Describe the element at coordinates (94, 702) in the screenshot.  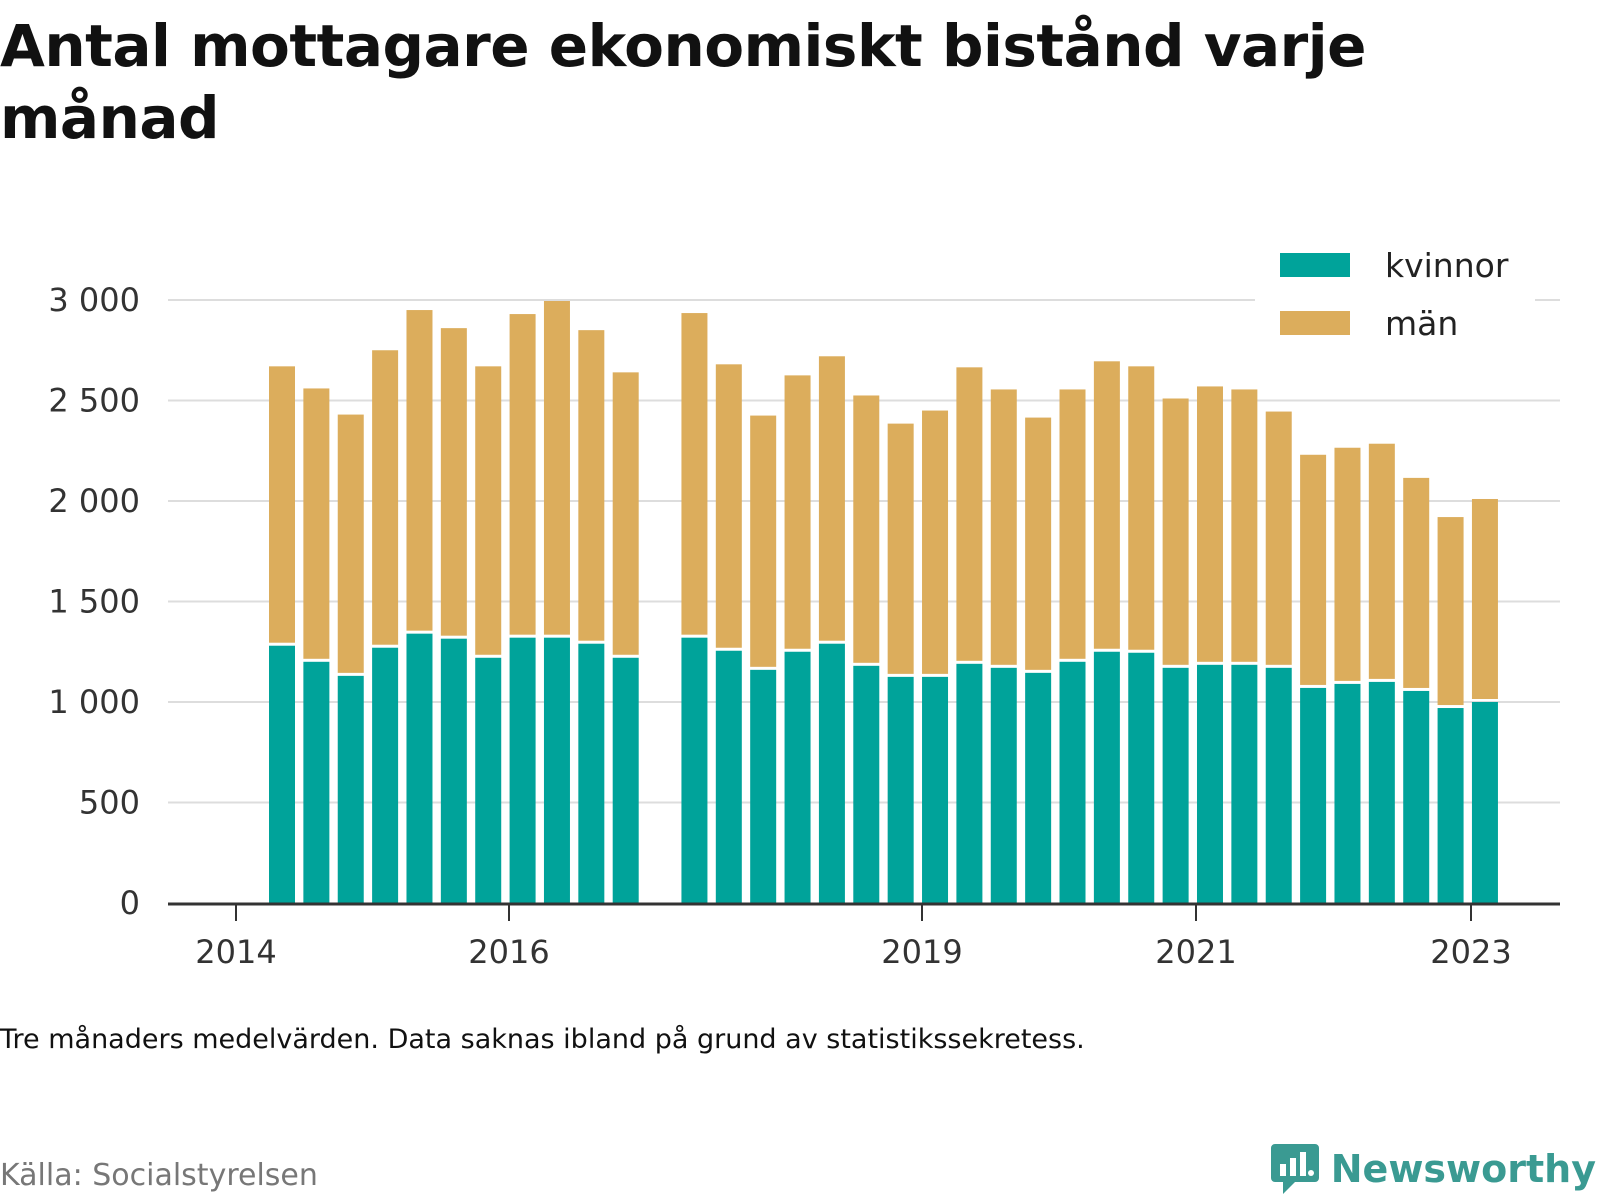
I see `y-tick-label: 1 000` at that location.